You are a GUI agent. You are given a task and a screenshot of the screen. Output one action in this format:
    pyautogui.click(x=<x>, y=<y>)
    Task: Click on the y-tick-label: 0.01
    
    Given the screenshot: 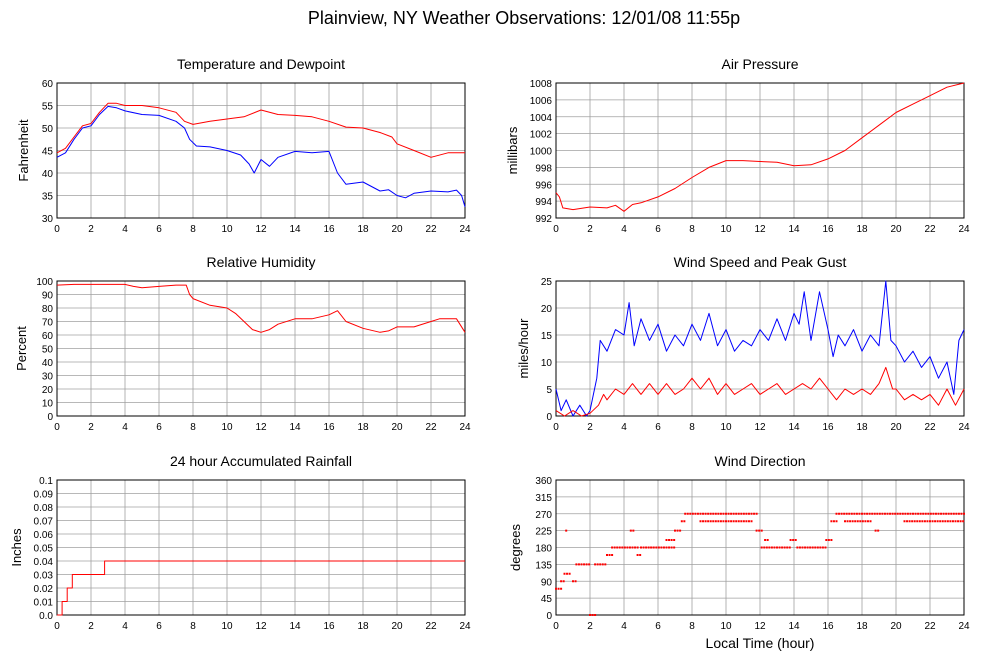 What is the action you would take?
    pyautogui.click(x=44, y=603)
    